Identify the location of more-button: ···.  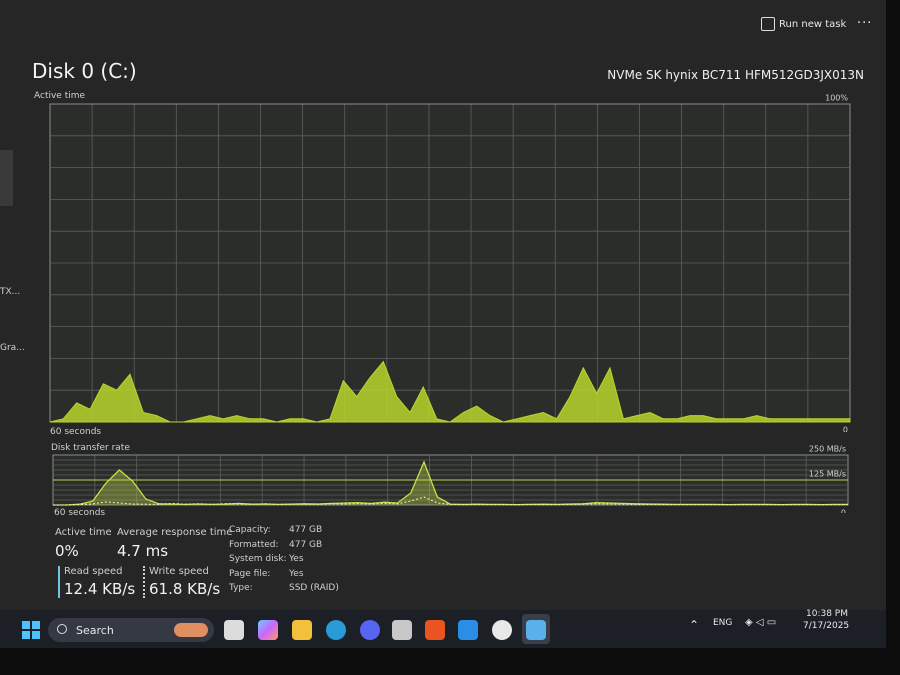
(865, 23).